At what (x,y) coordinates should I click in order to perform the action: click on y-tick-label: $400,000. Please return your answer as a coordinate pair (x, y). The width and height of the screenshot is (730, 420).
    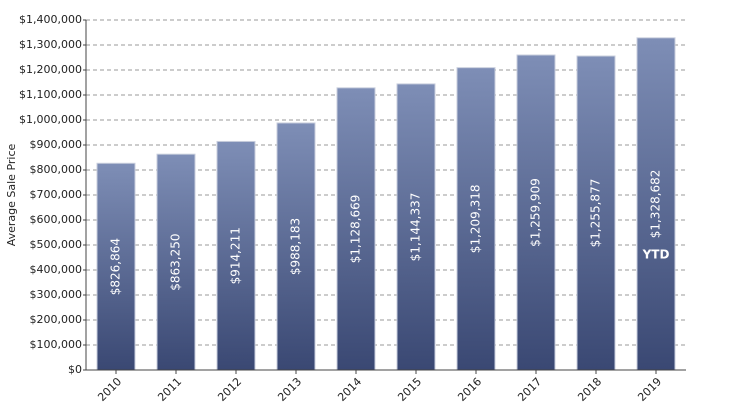
    Looking at the image, I should click on (56, 269).